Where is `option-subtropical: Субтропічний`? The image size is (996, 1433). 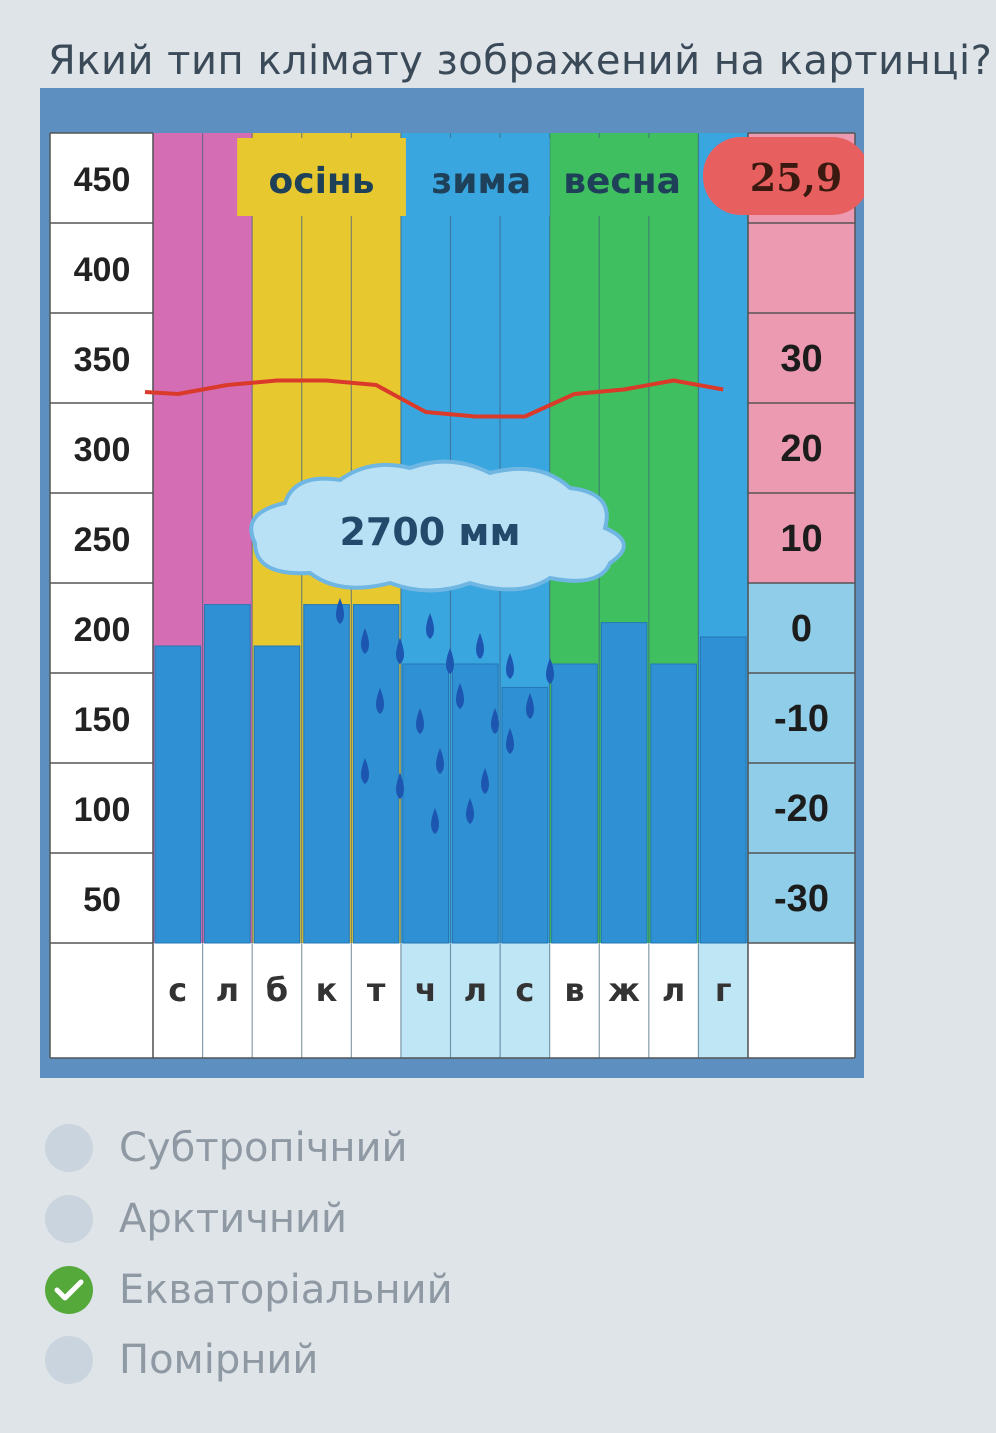 option-subtropical: Субтропічний is located at coordinates (226, 1148).